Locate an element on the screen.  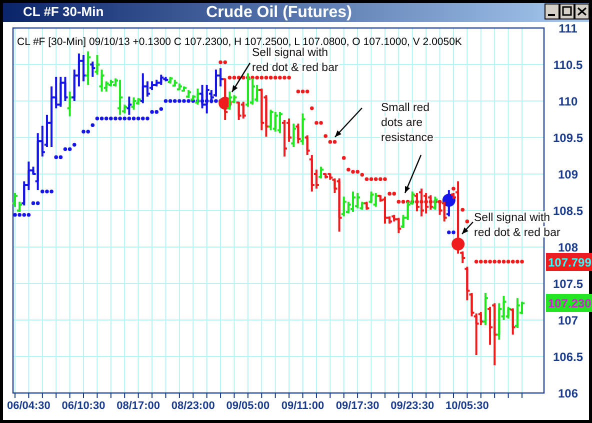
y-tick-label: 110.5 is located at coordinates (568, 65).